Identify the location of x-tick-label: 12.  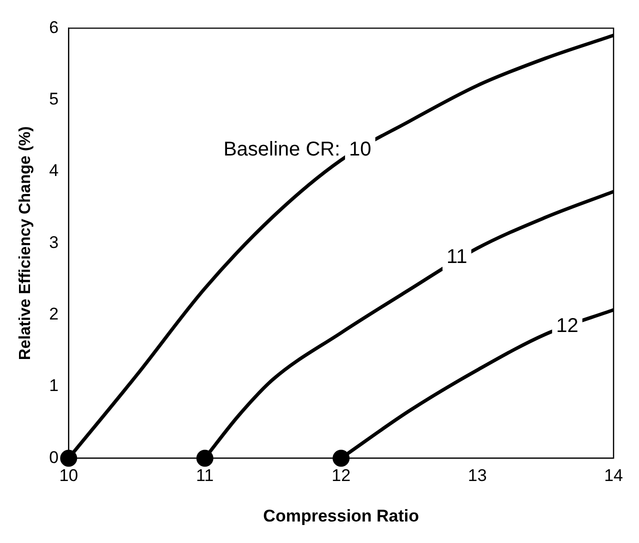
(341, 476).